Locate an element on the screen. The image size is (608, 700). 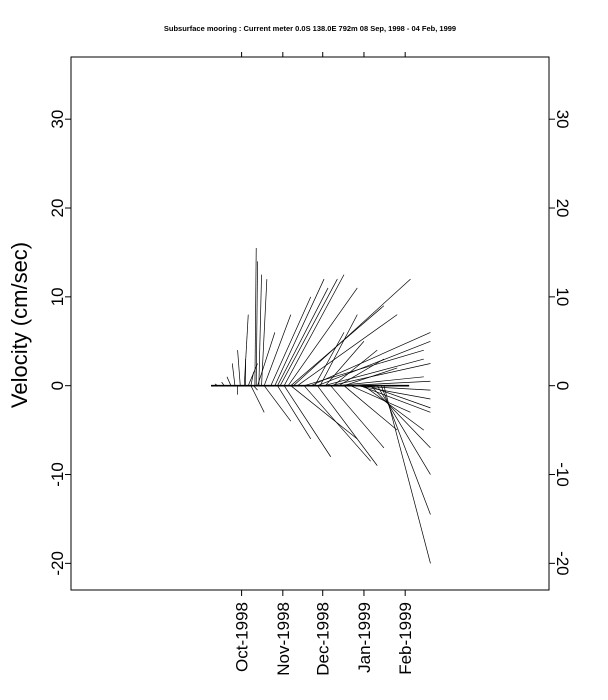
x-tick-label: Oct-1998 is located at coordinates (242, 637).